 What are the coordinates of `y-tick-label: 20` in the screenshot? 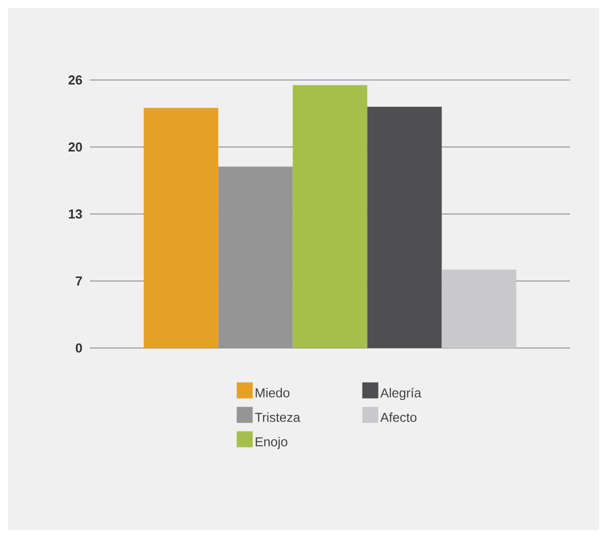 It's located at (75, 147).